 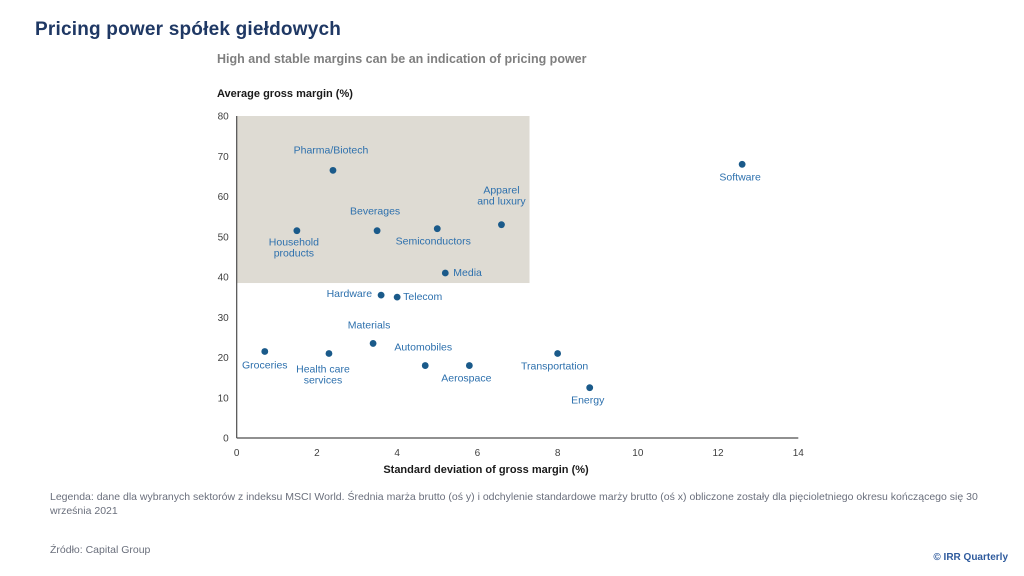 What do you see at coordinates (317, 453) in the screenshot?
I see `x-tick-label: 2` at bounding box center [317, 453].